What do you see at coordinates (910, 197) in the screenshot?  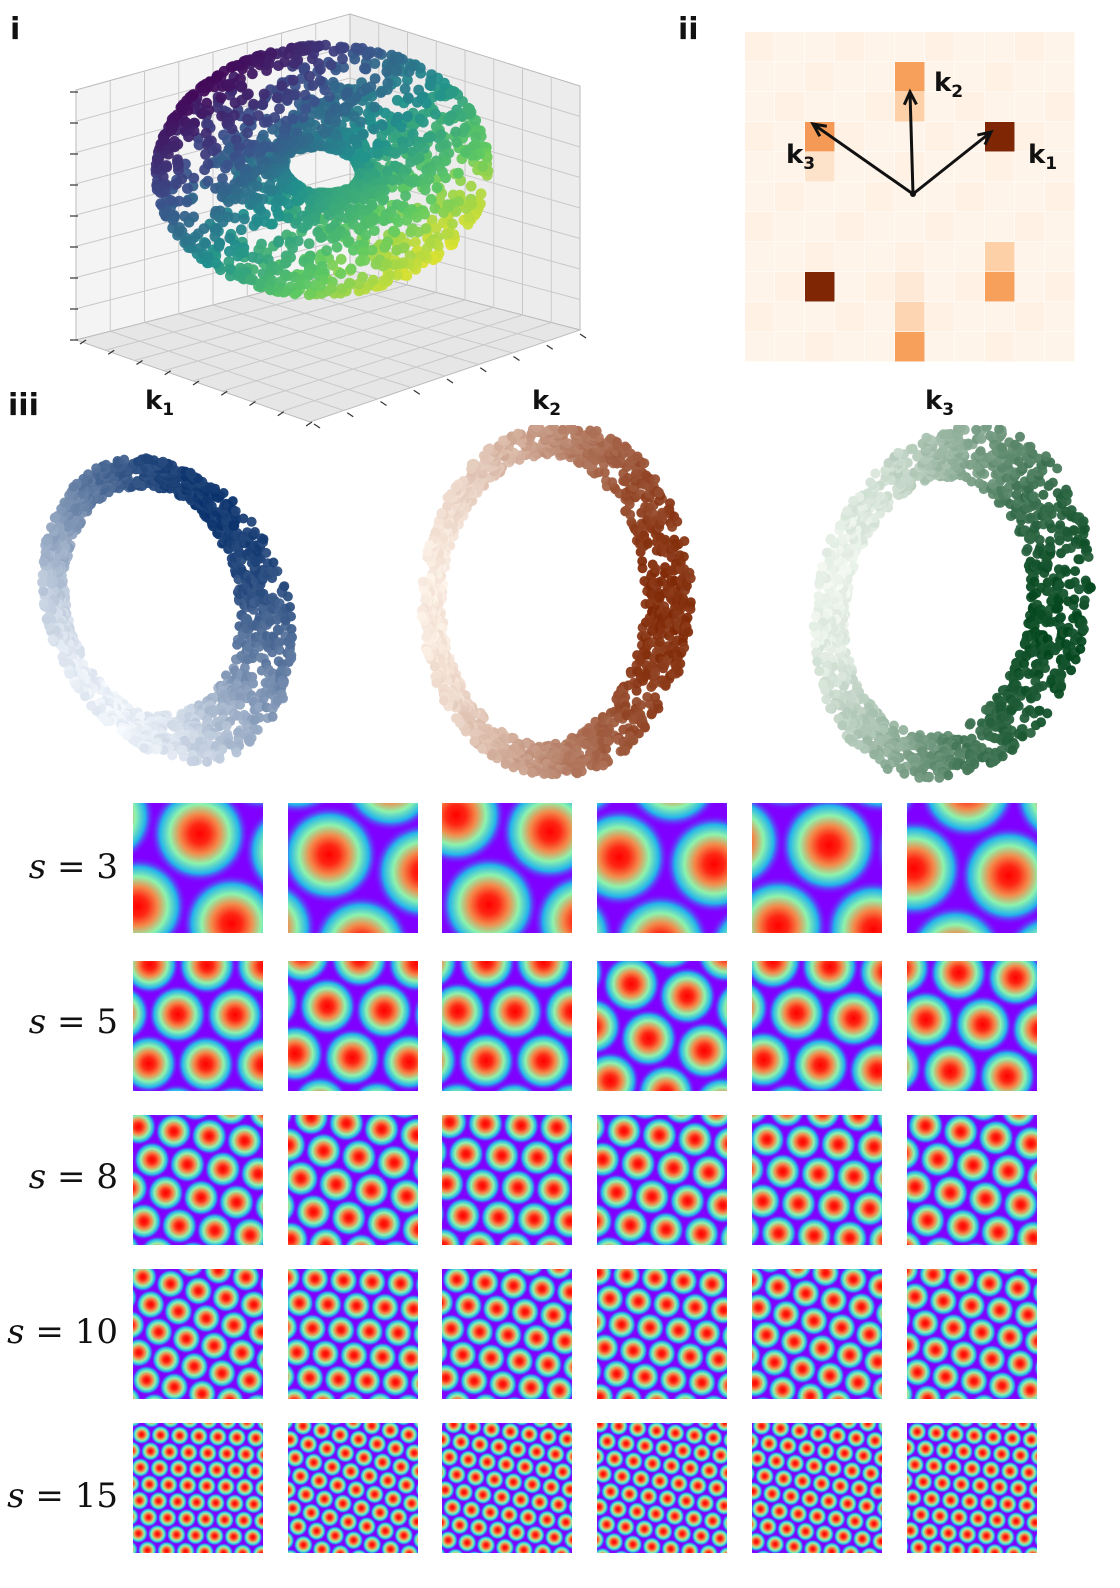 I see `fourier-cells` at bounding box center [910, 197].